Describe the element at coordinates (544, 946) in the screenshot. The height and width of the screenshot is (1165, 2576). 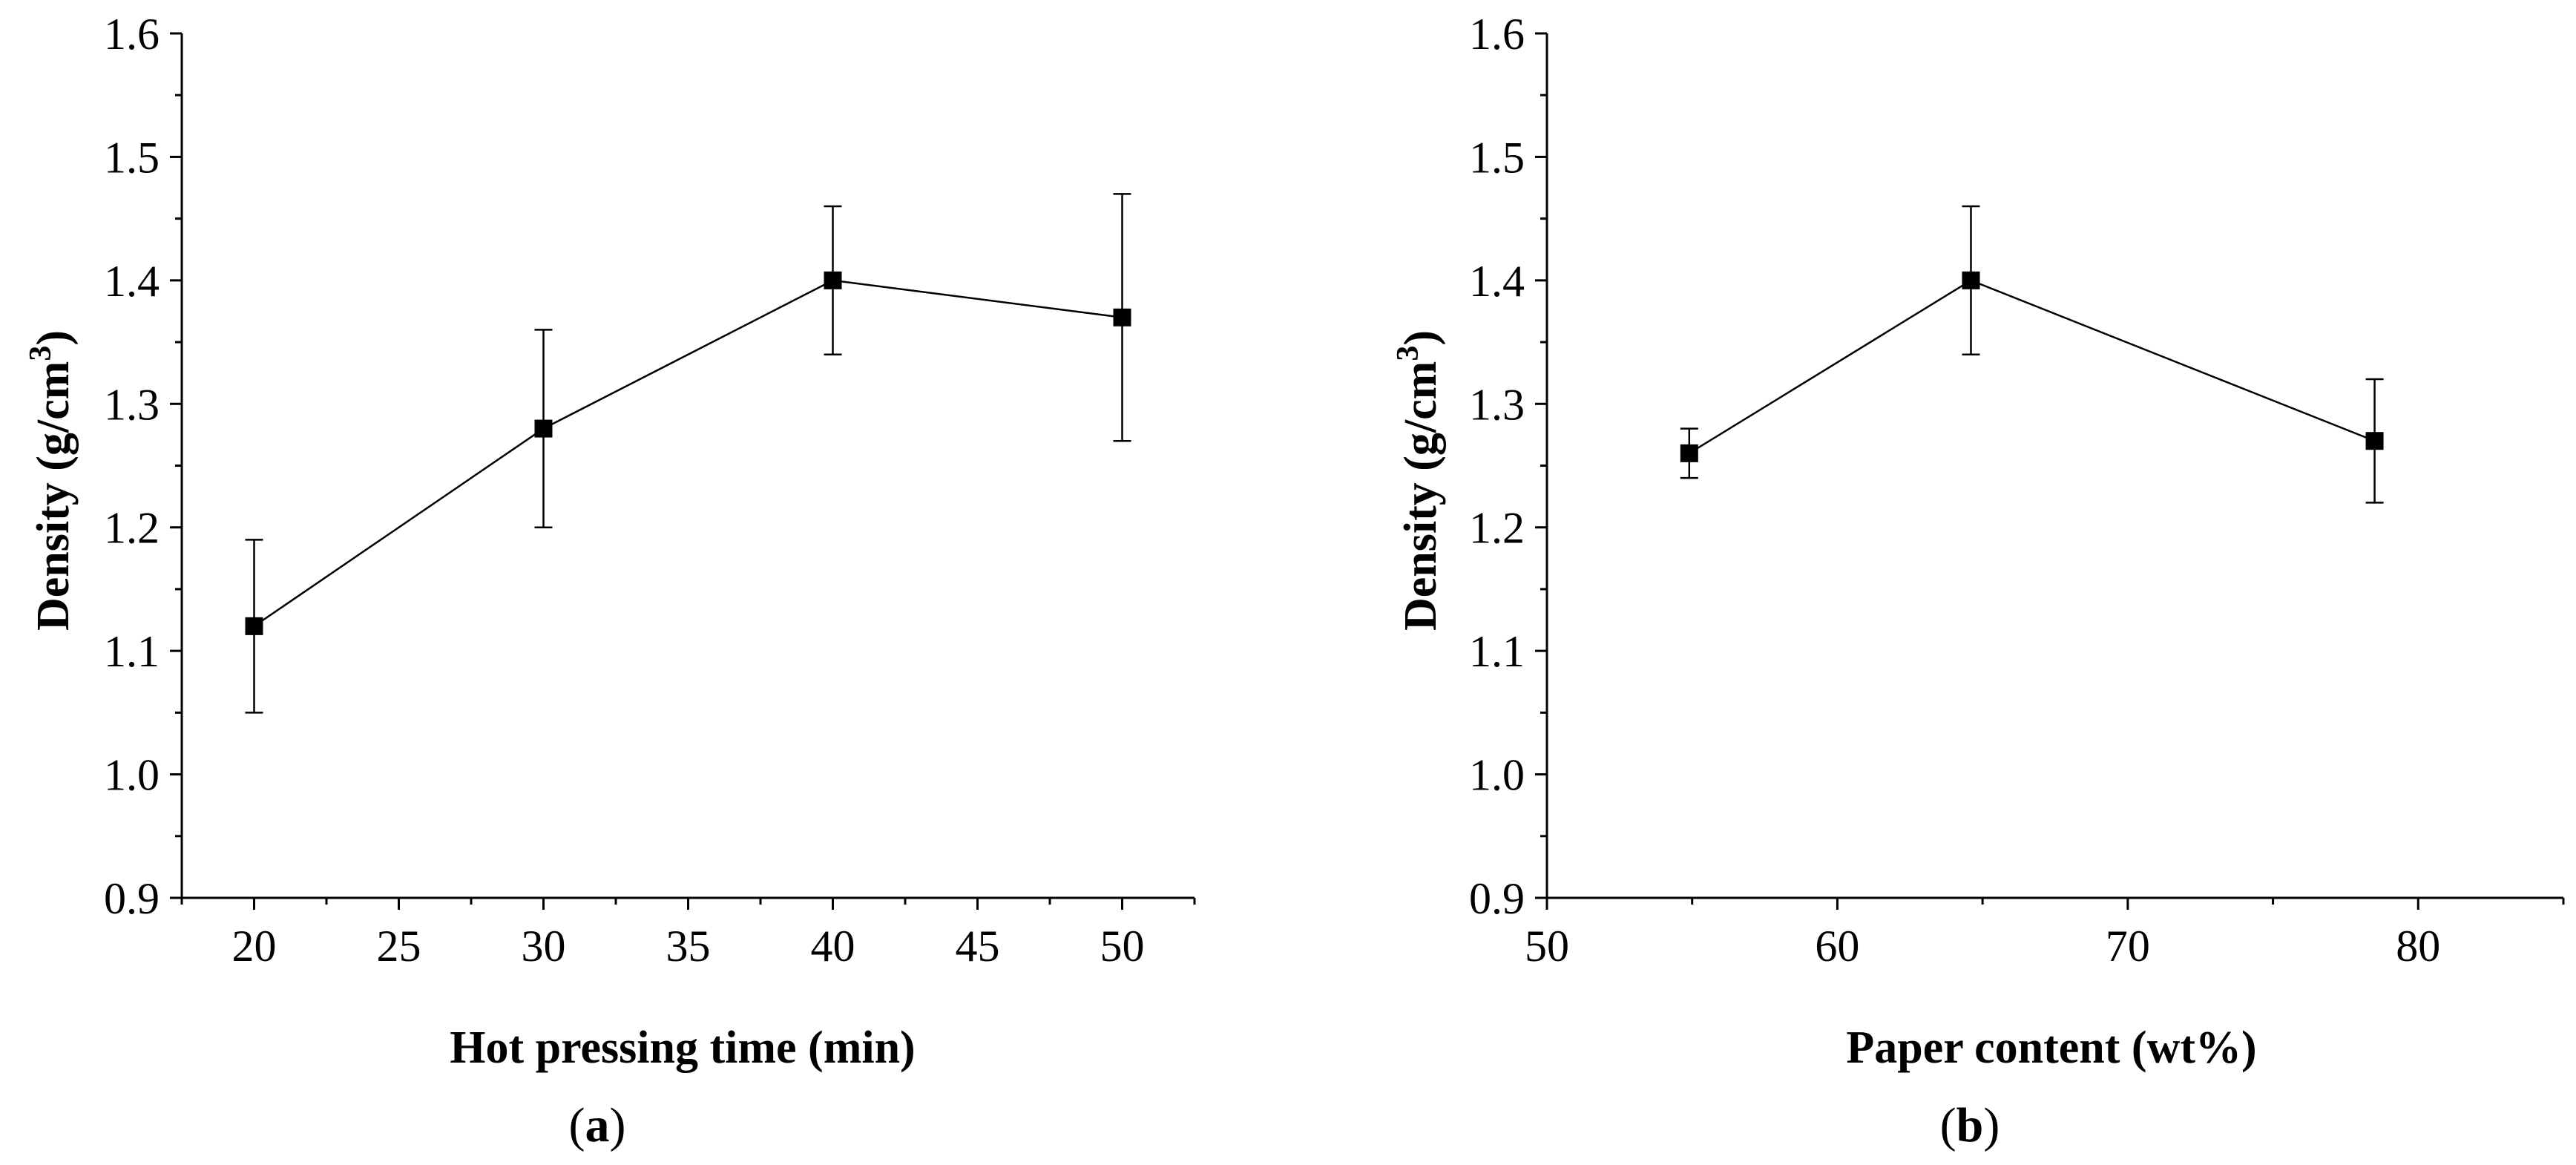
I see `x-tick-label: 30` at that location.